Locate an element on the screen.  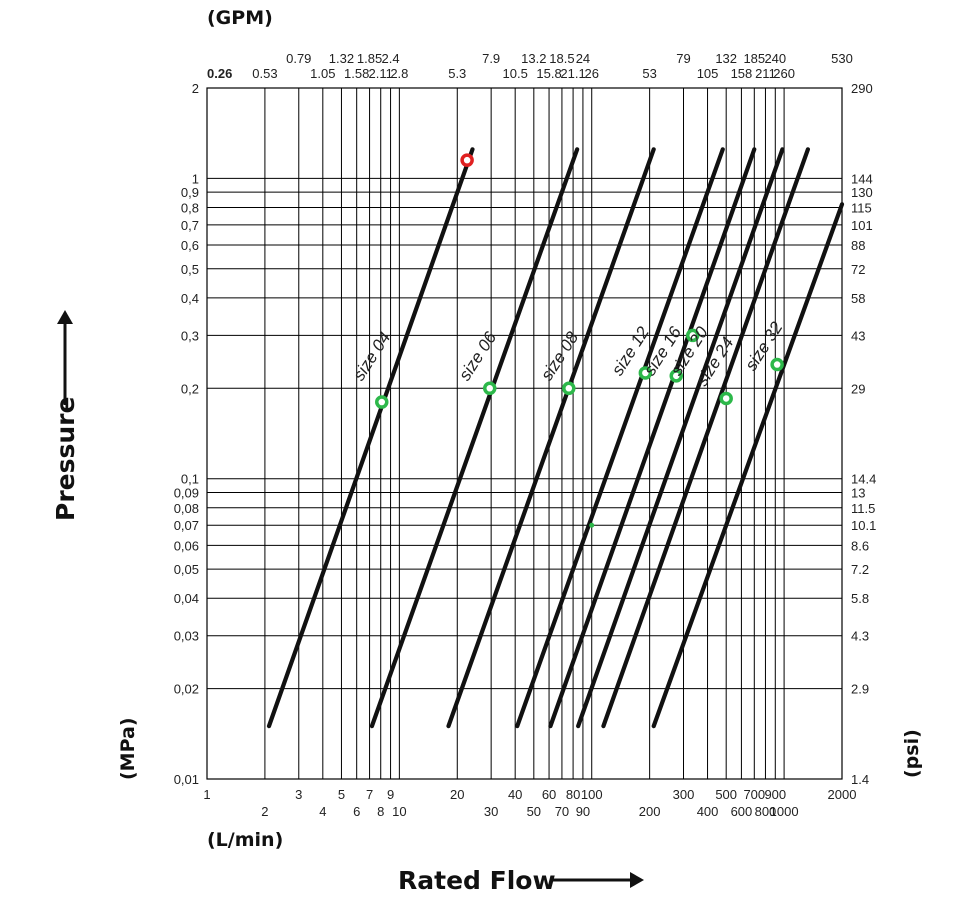
y-tick-label: 0,03 is located at coordinates (186, 636).